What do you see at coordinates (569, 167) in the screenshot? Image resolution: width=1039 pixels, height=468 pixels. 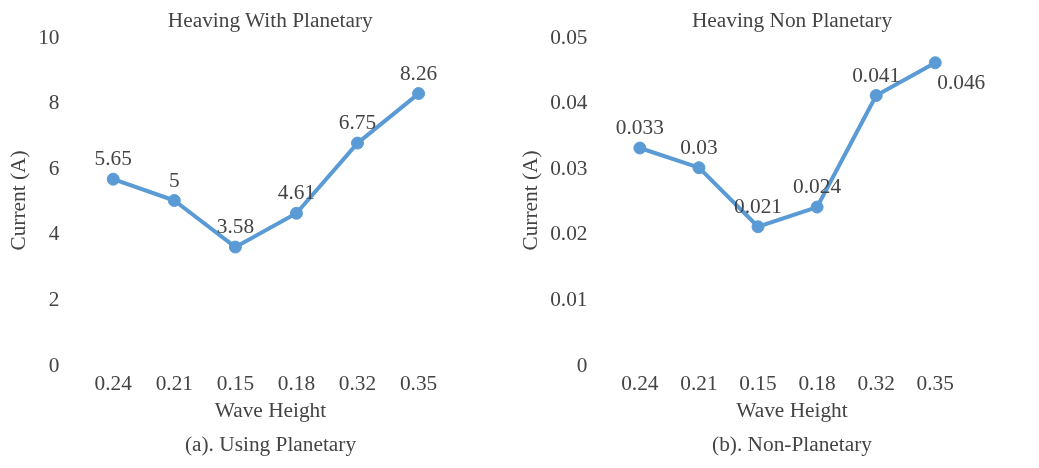 I see `y-tick-label: 0.03` at bounding box center [569, 167].